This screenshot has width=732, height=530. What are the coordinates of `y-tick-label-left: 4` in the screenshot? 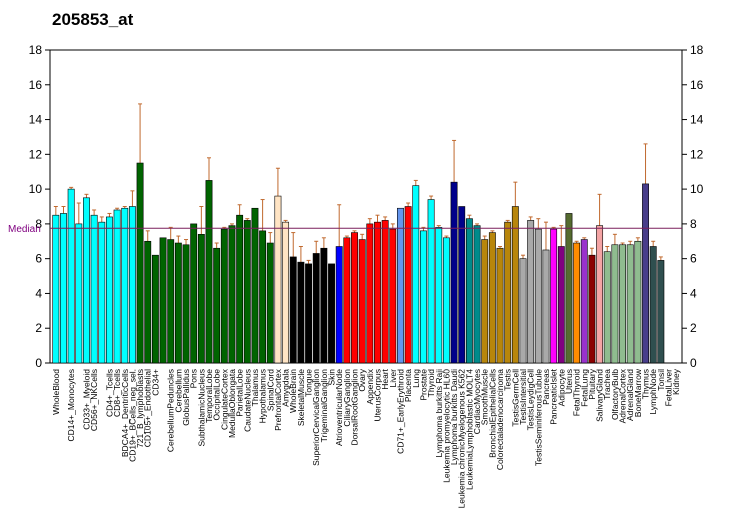 It's located at (38, 293).